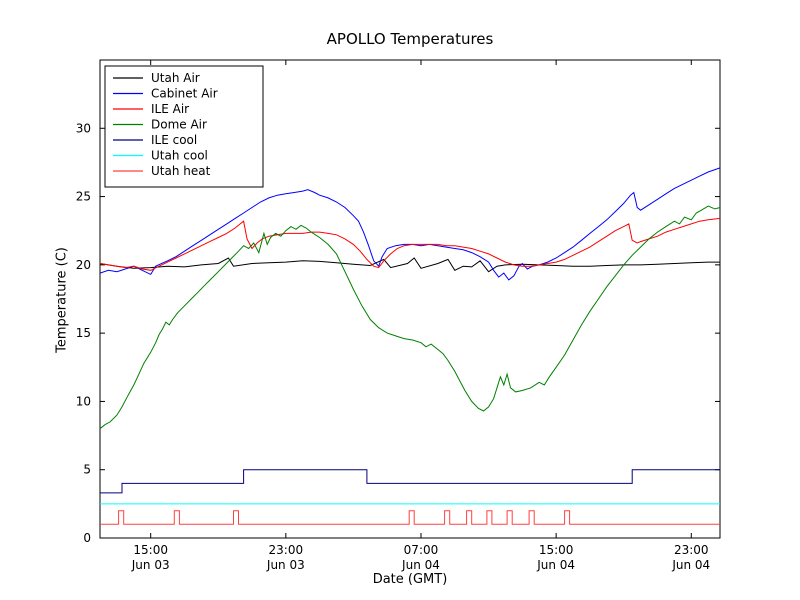 The image size is (800, 600). Describe the element at coordinates (170, 109) in the screenshot. I see `legend-label-ile-air: ILE Air` at that location.